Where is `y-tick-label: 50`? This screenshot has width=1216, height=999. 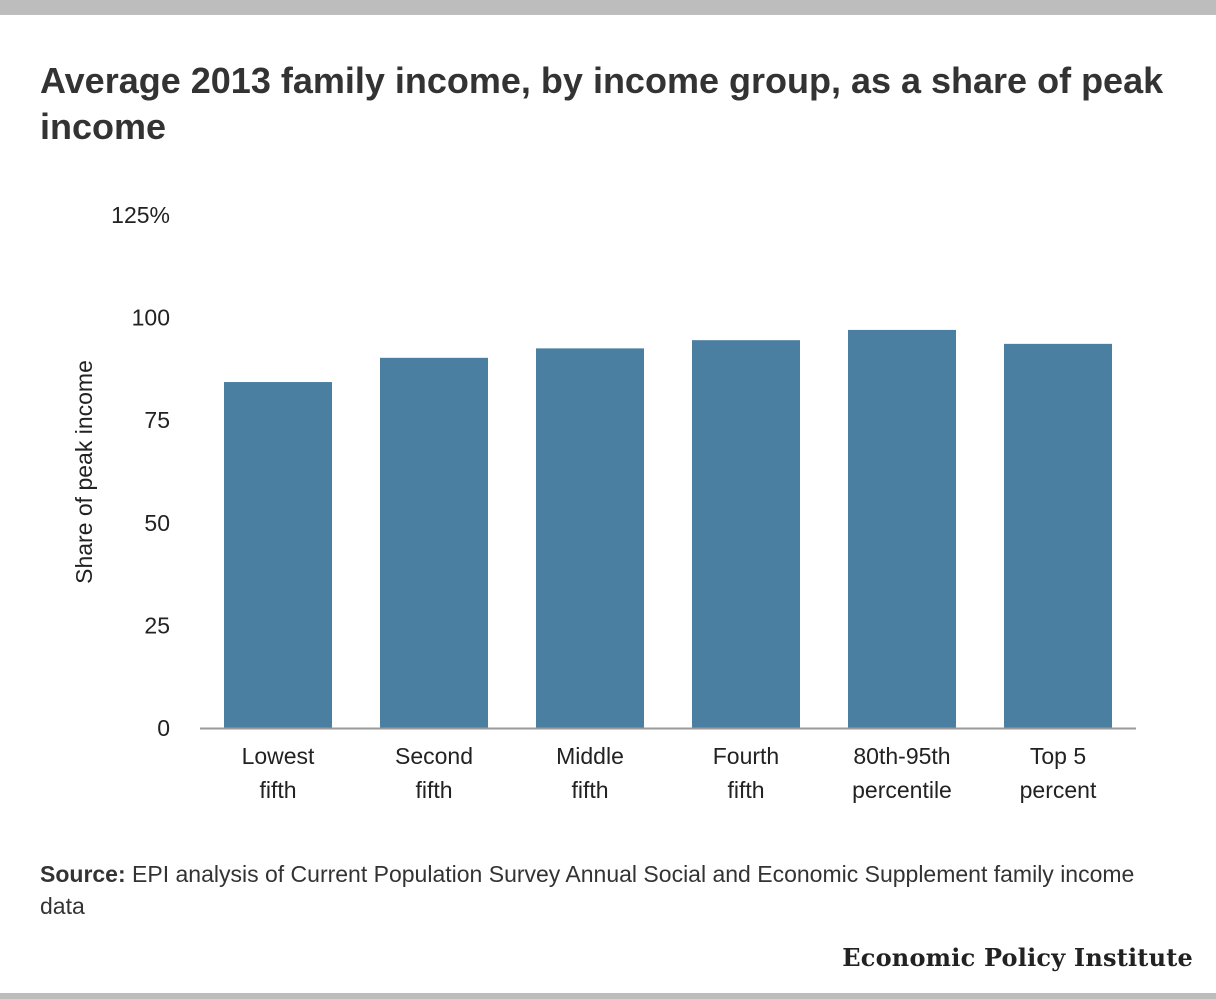 y-tick-label: 50 is located at coordinates (157, 523).